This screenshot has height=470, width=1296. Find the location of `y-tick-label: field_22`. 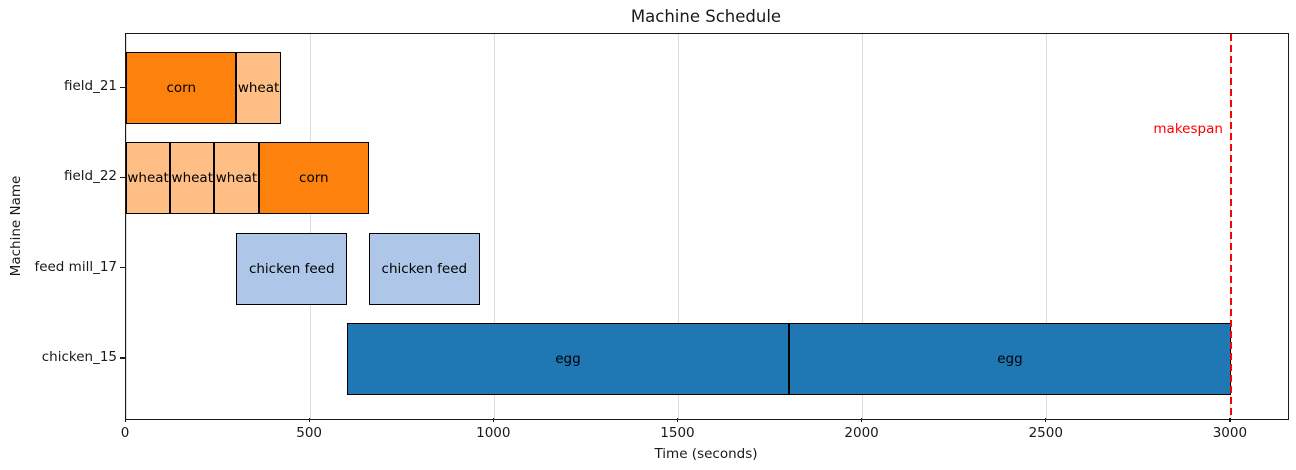

y-tick-label: field_22 is located at coordinates (90, 176).